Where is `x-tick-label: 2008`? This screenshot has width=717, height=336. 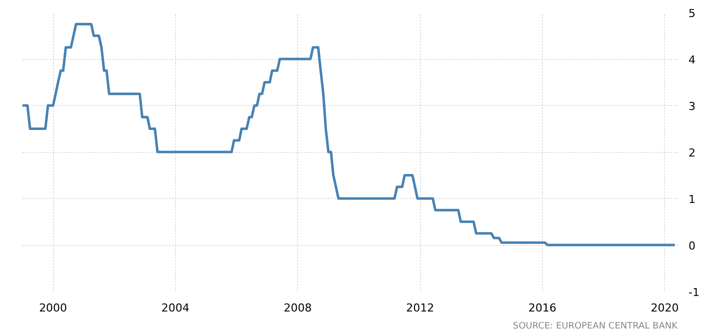
x-tick-label: 2008 is located at coordinates (298, 308).